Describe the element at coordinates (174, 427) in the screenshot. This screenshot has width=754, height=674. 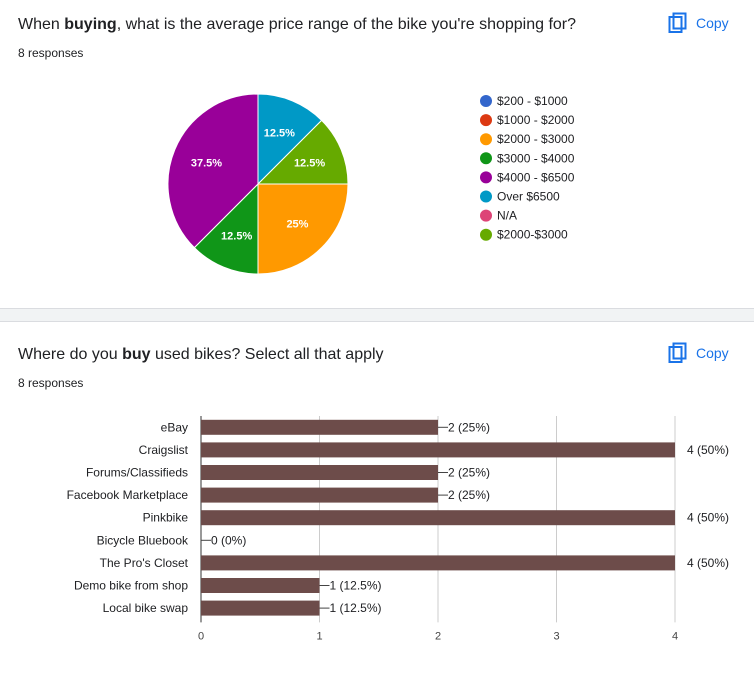
I see `category-label: eBay` at that location.